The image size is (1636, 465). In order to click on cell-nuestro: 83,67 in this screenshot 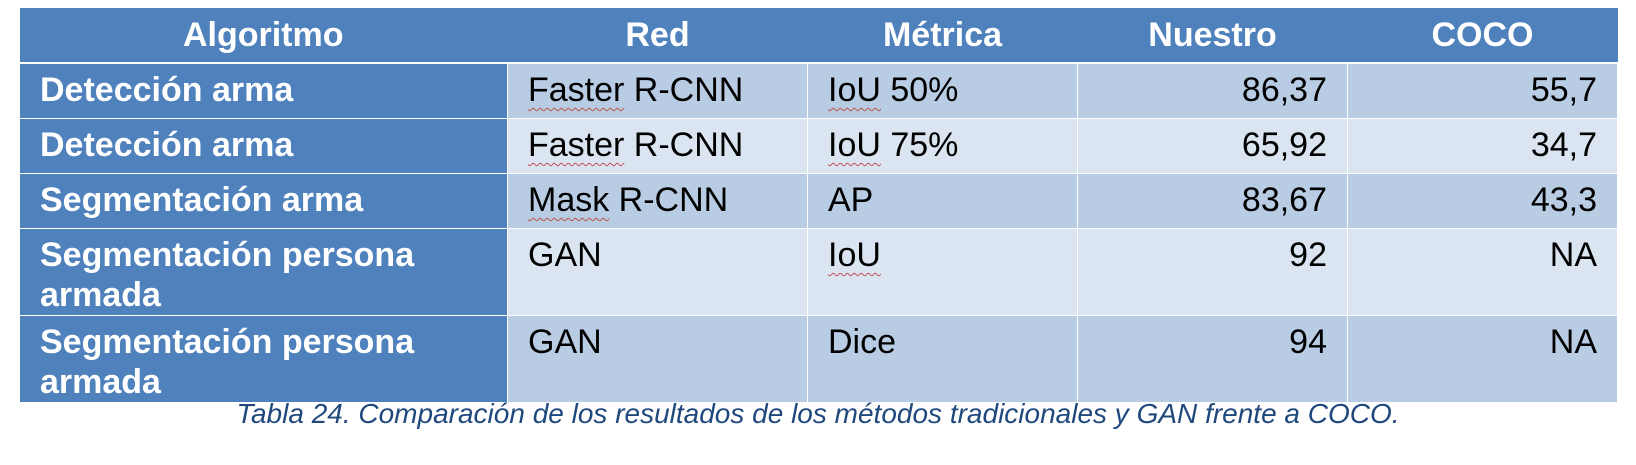, I will do `click(1212, 201)`.